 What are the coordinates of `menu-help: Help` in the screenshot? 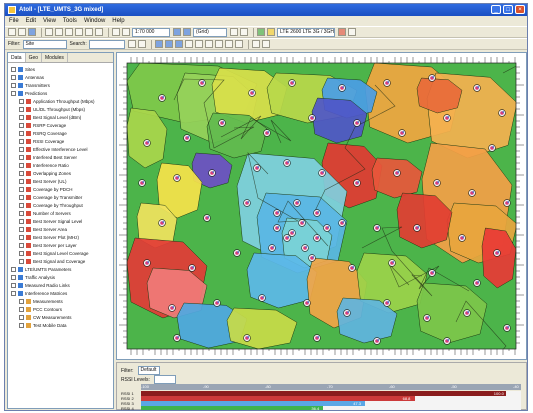 It's located at (118, 21).